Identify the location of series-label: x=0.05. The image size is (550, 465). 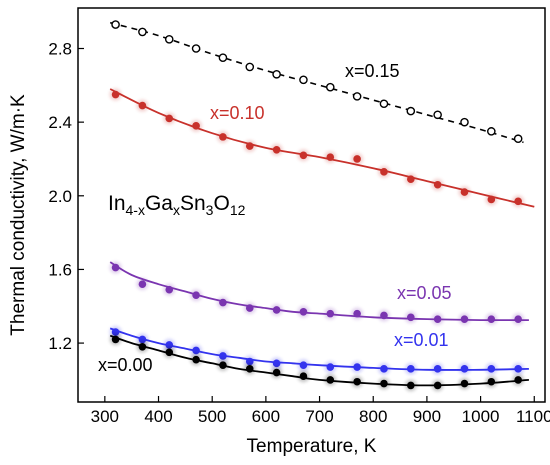
(424, 293).